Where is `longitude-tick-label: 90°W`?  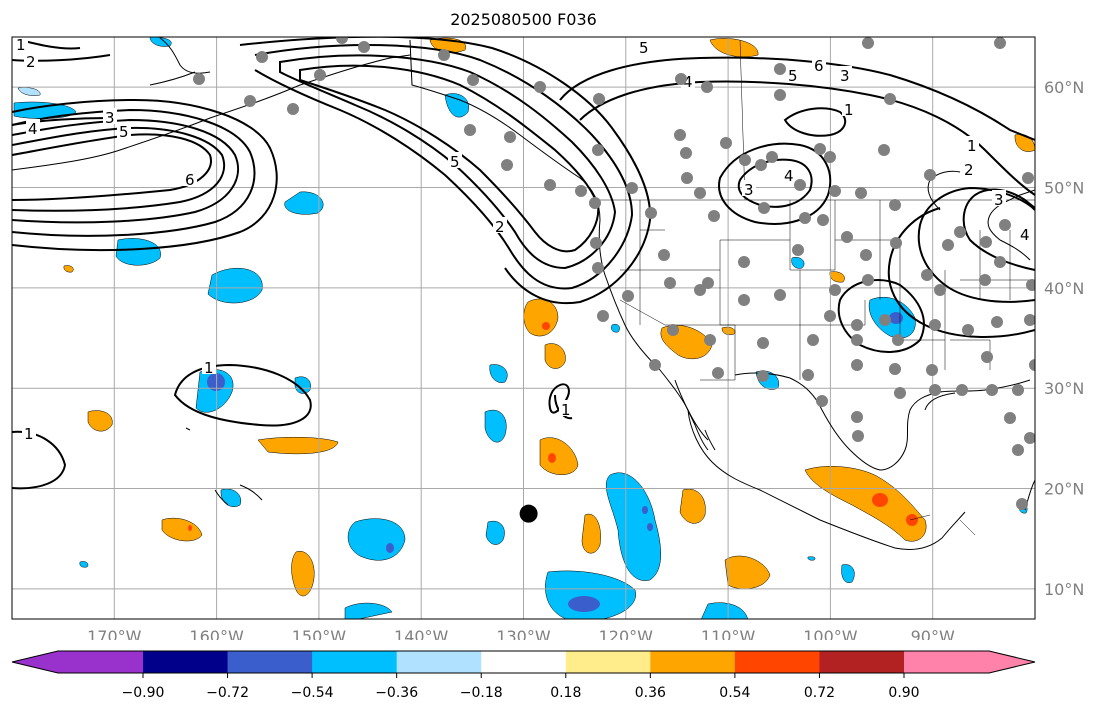 longitude-tick-label: 90°W is located at coordinates (933, 633).